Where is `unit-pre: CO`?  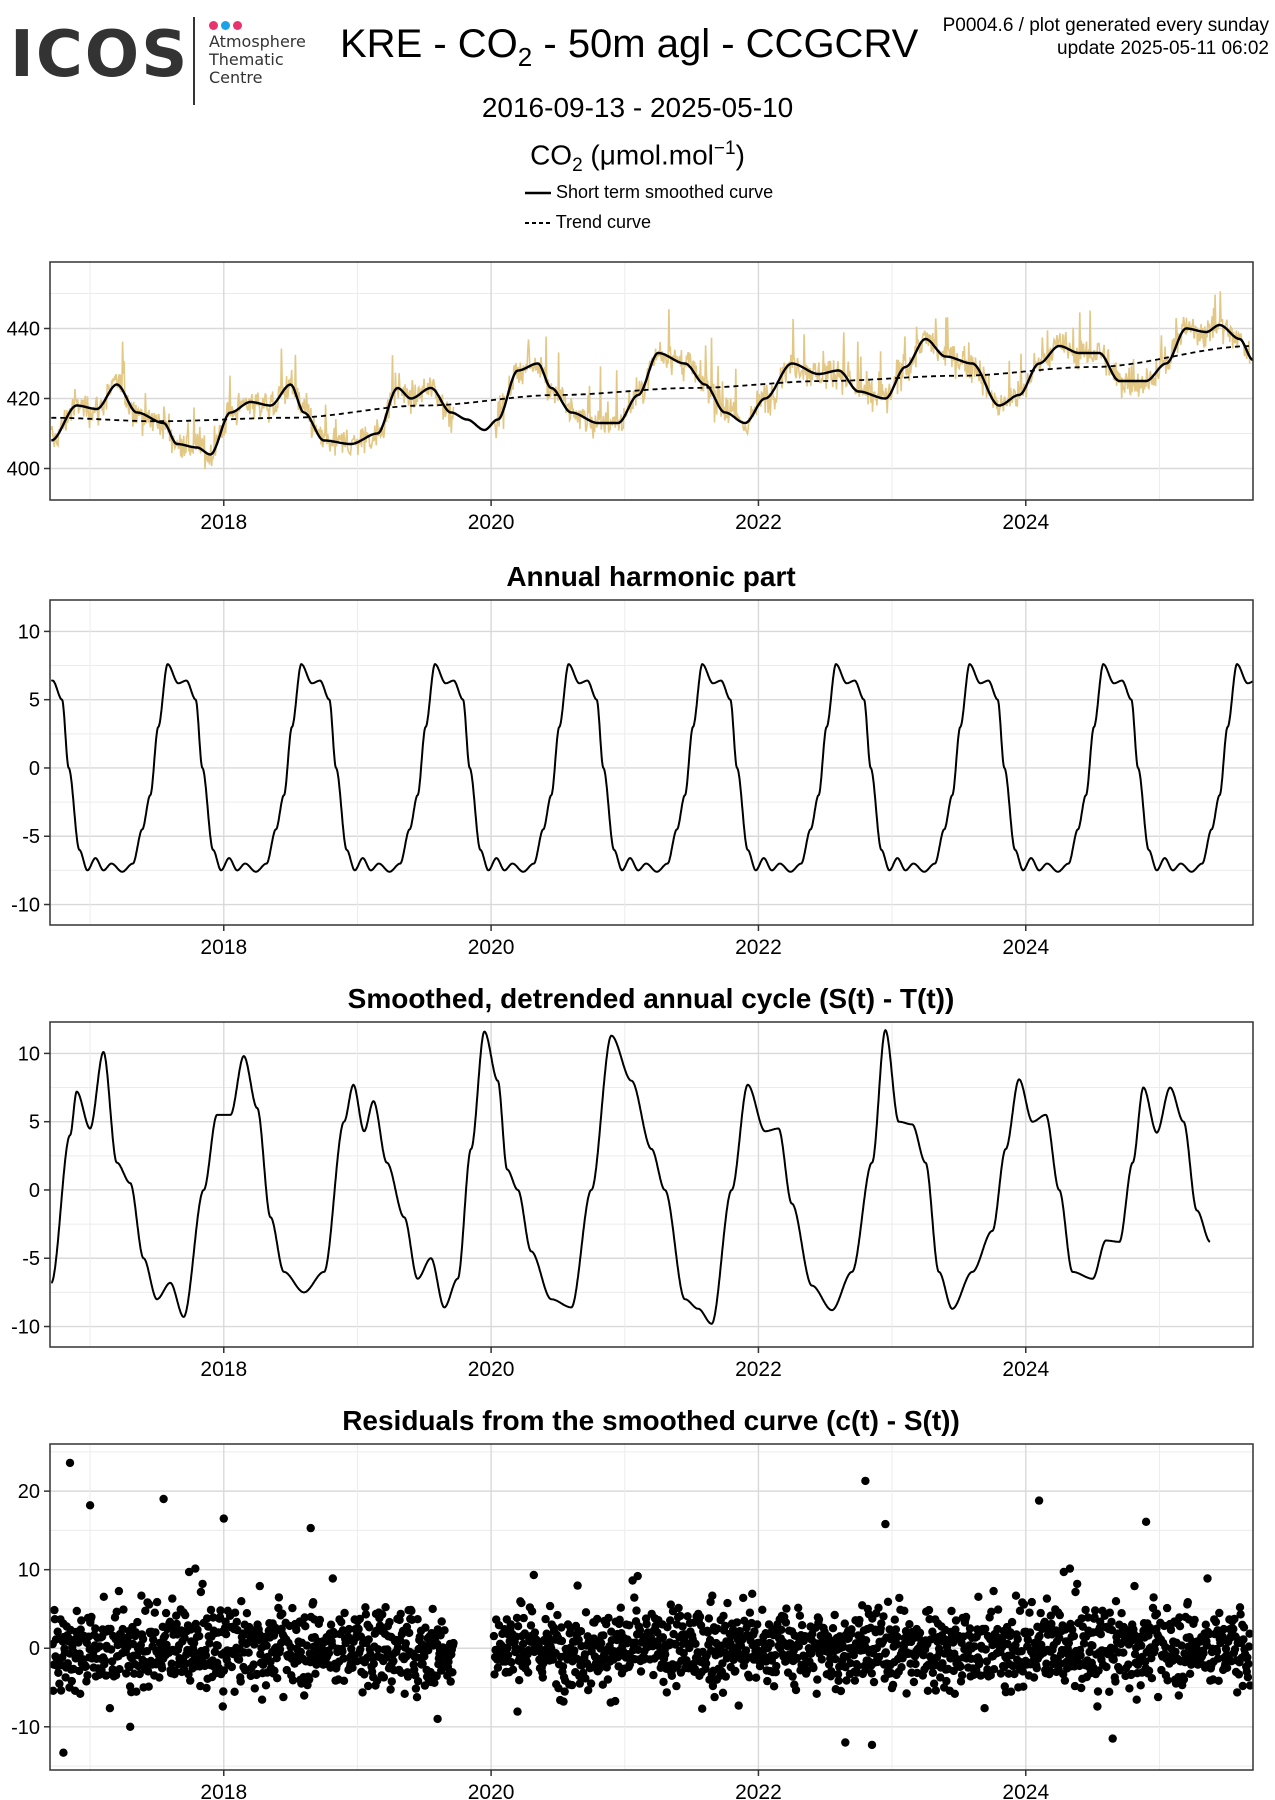
unit-pre: CO is located at coordinates (551, 155).